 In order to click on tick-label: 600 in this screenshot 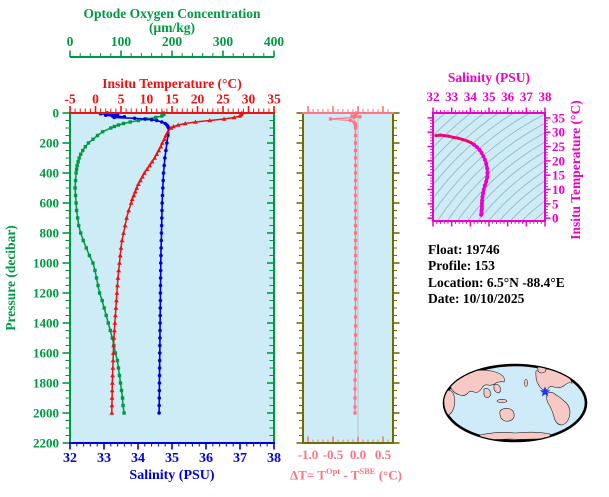, I will do `click(50, 203)`.